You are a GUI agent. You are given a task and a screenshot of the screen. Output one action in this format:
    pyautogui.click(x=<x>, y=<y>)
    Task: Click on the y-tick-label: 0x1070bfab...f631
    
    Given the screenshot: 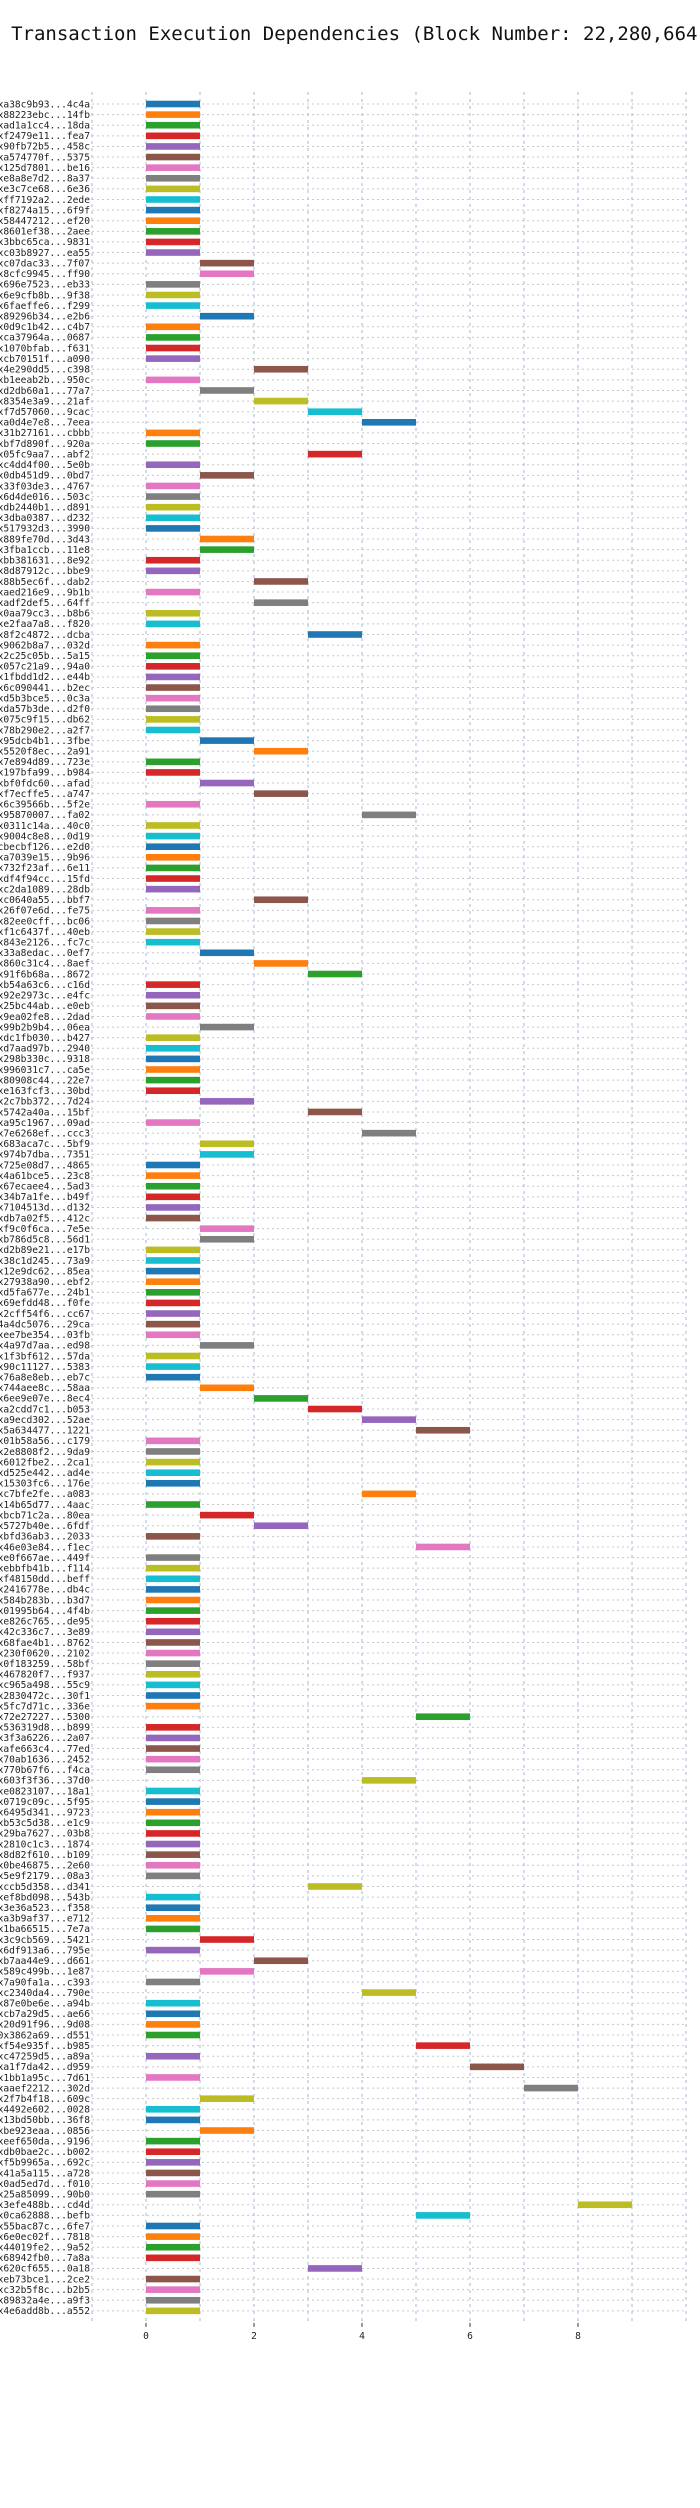 What is the action you would take?
    pyautogui.click(x=45, y=348)
    